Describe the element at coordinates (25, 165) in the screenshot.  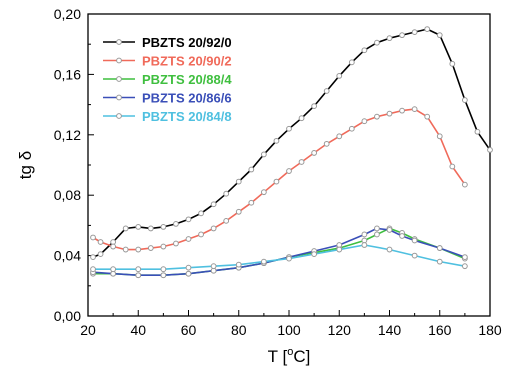
I see `y-axis-title: tg δ` at that location.